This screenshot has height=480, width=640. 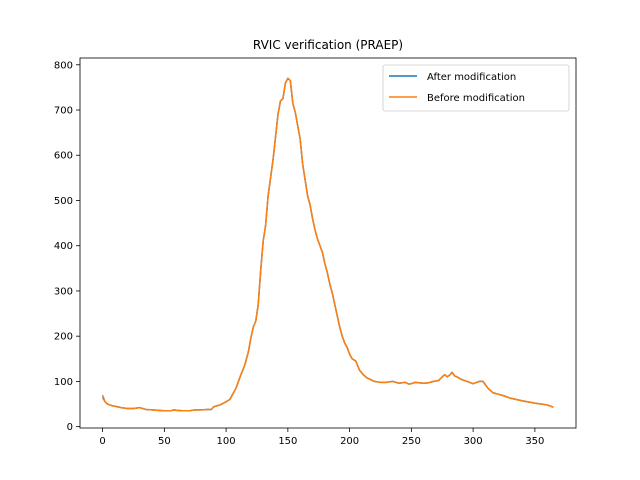 What do you see at coordinates (411, 441) in the screenshot?
I see `x-tick-label: 250` at bounding box center [411, 441].